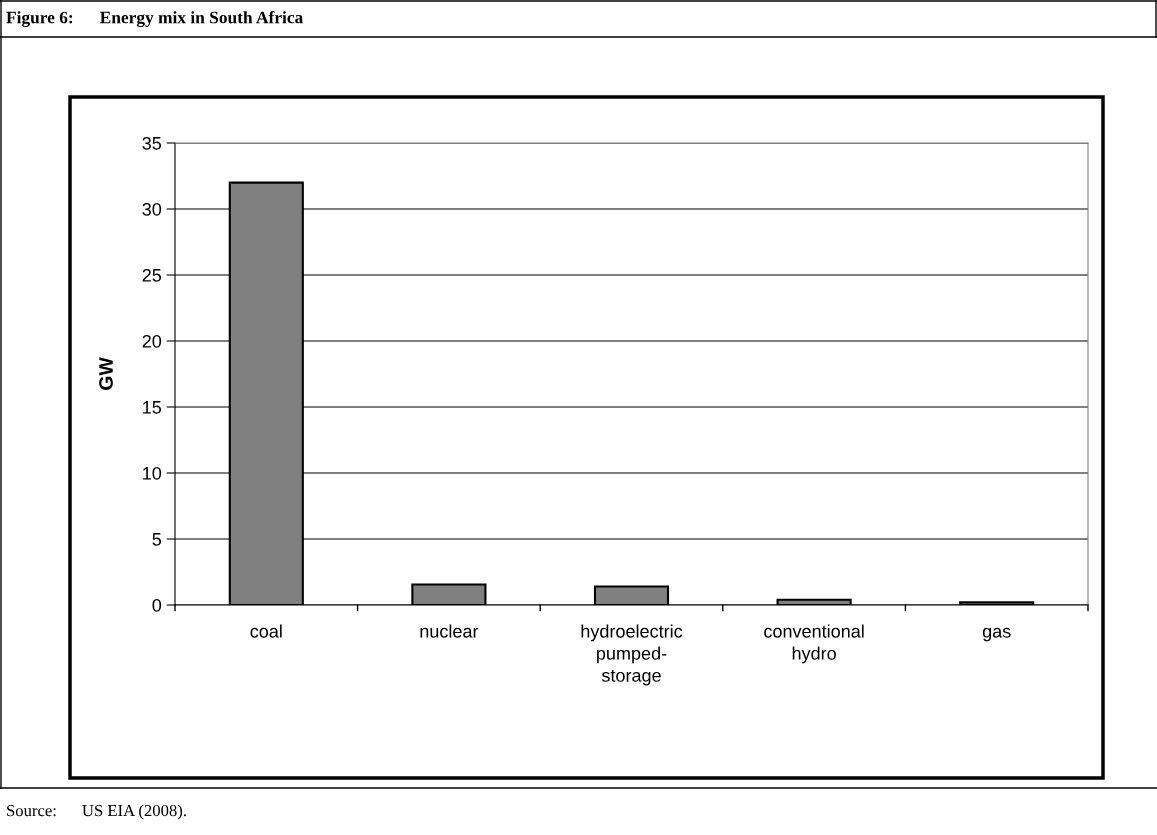  Describe the element at coordinates (996, 634) in the screenshot. I see `x-tick-label: gas` at that location.